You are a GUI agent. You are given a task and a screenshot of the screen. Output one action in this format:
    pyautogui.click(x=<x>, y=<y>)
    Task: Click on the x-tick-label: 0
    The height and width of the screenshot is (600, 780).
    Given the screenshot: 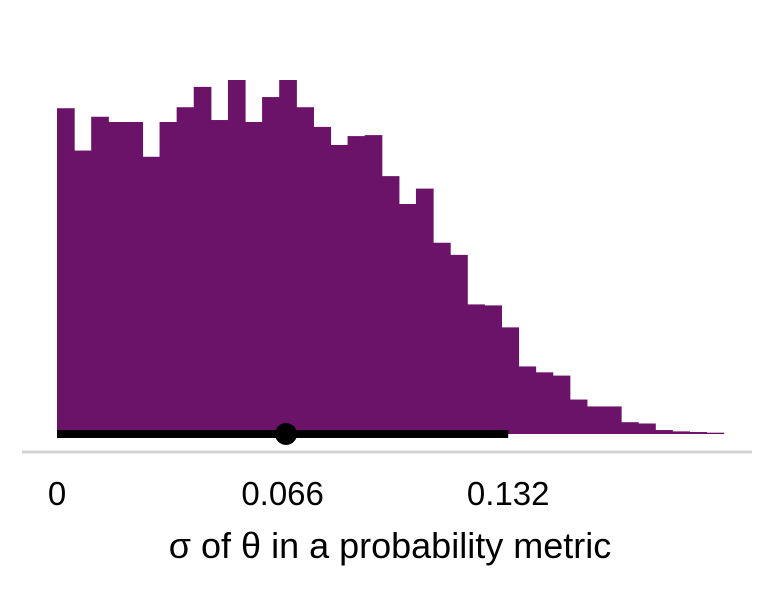 What is the action you would take?
    pyautogui.click(x=57, y=493)
    